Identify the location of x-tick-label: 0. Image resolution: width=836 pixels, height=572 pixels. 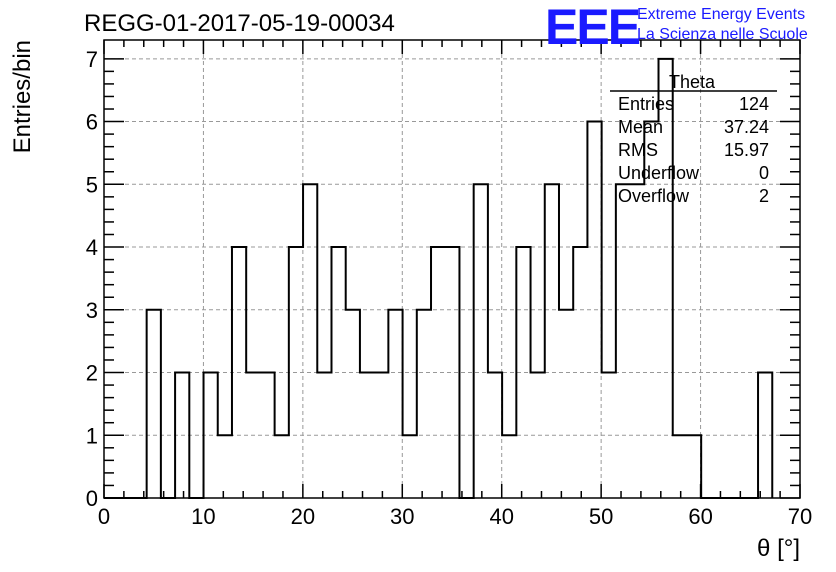
(104, 516).